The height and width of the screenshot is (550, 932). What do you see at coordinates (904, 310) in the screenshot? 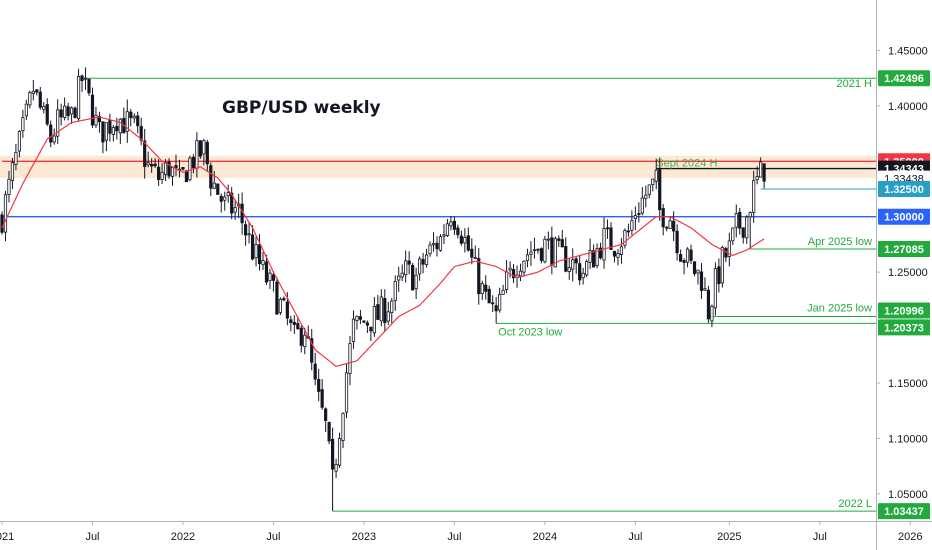
I see `price-tag-1-20996: 1.20996` at bounding box center [904, 310].